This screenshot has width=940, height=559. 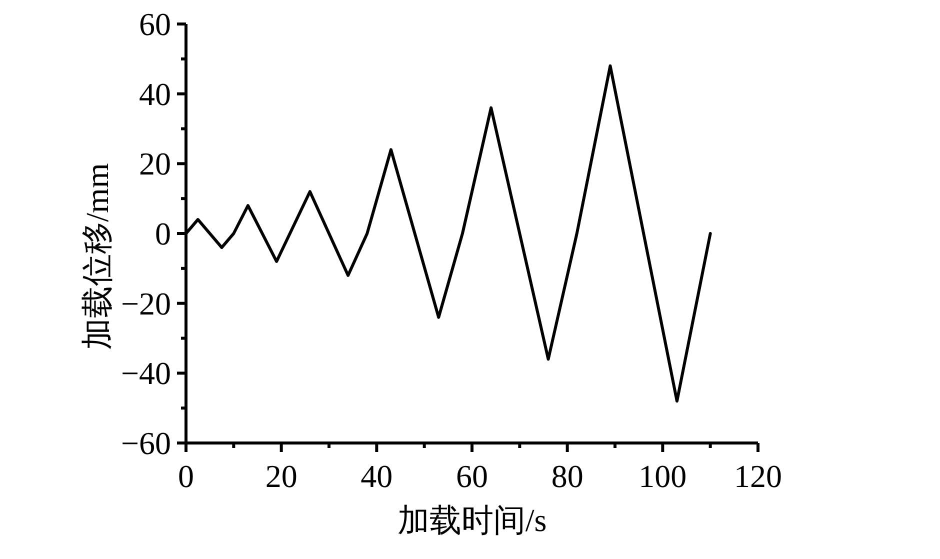 What do you see at coordinates (472, 476) in the screenshot?
I see `x-tick-label: 60` at bounding box center [472, 476].